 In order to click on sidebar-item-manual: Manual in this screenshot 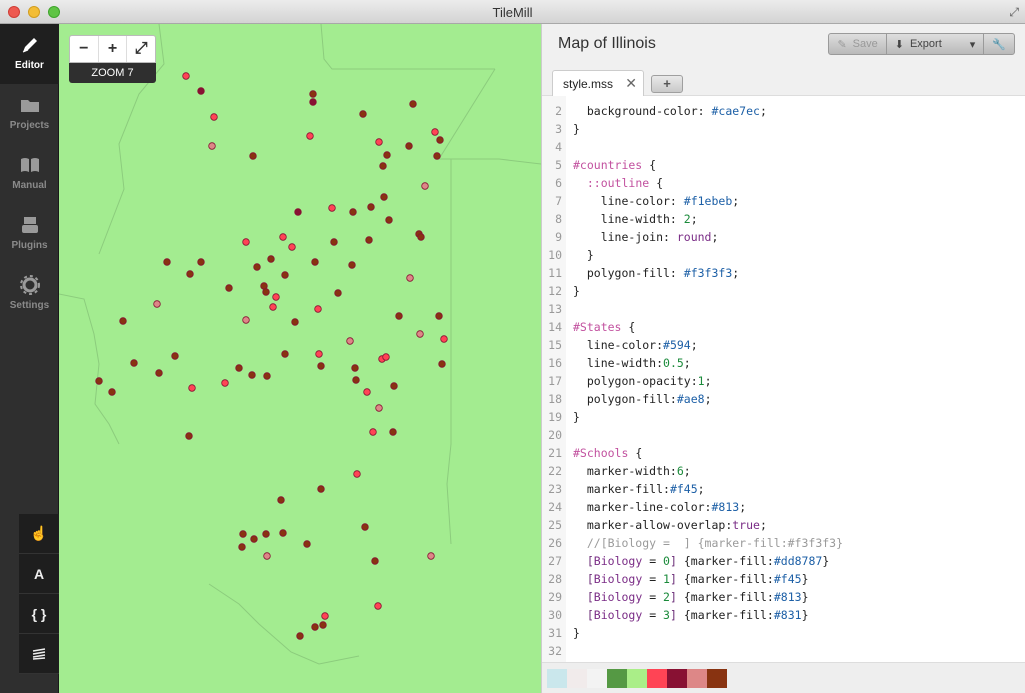, I will do `click(29, 174)`.